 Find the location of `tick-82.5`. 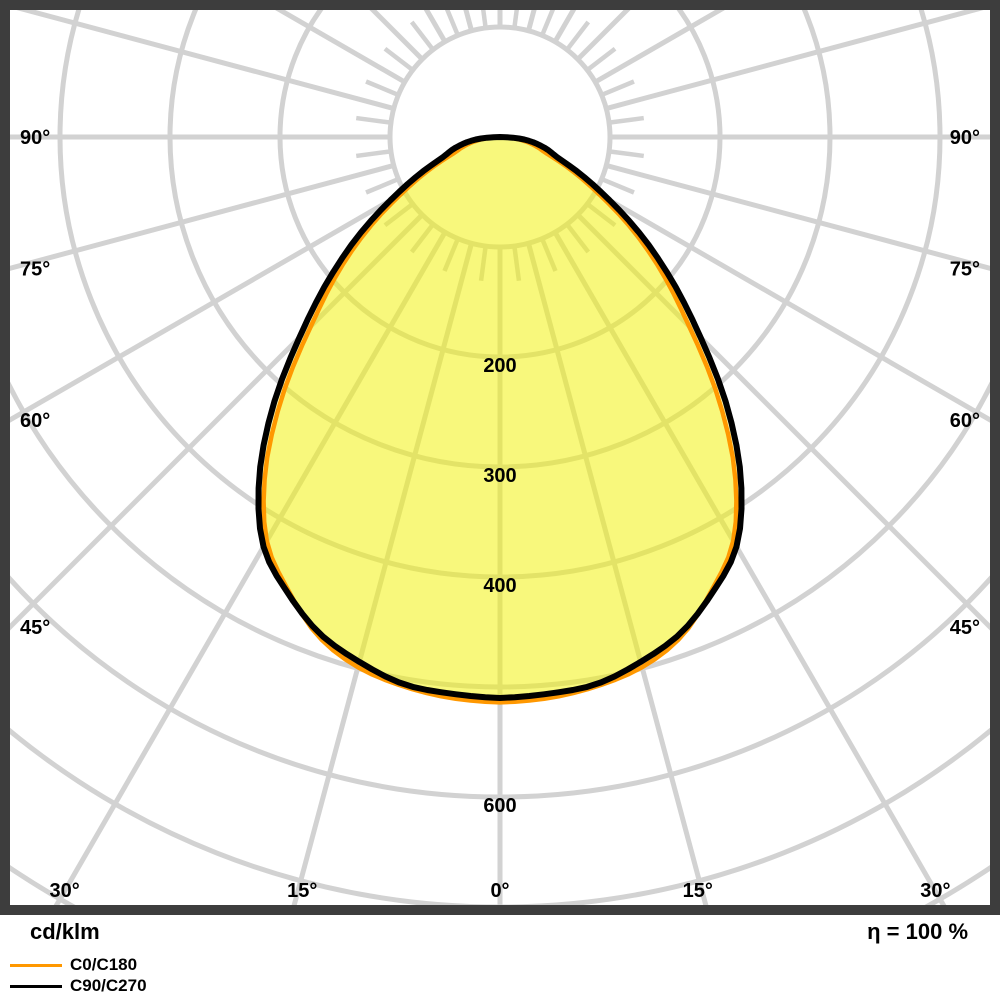

tick-82.5 is located at coordinates (626, 154).